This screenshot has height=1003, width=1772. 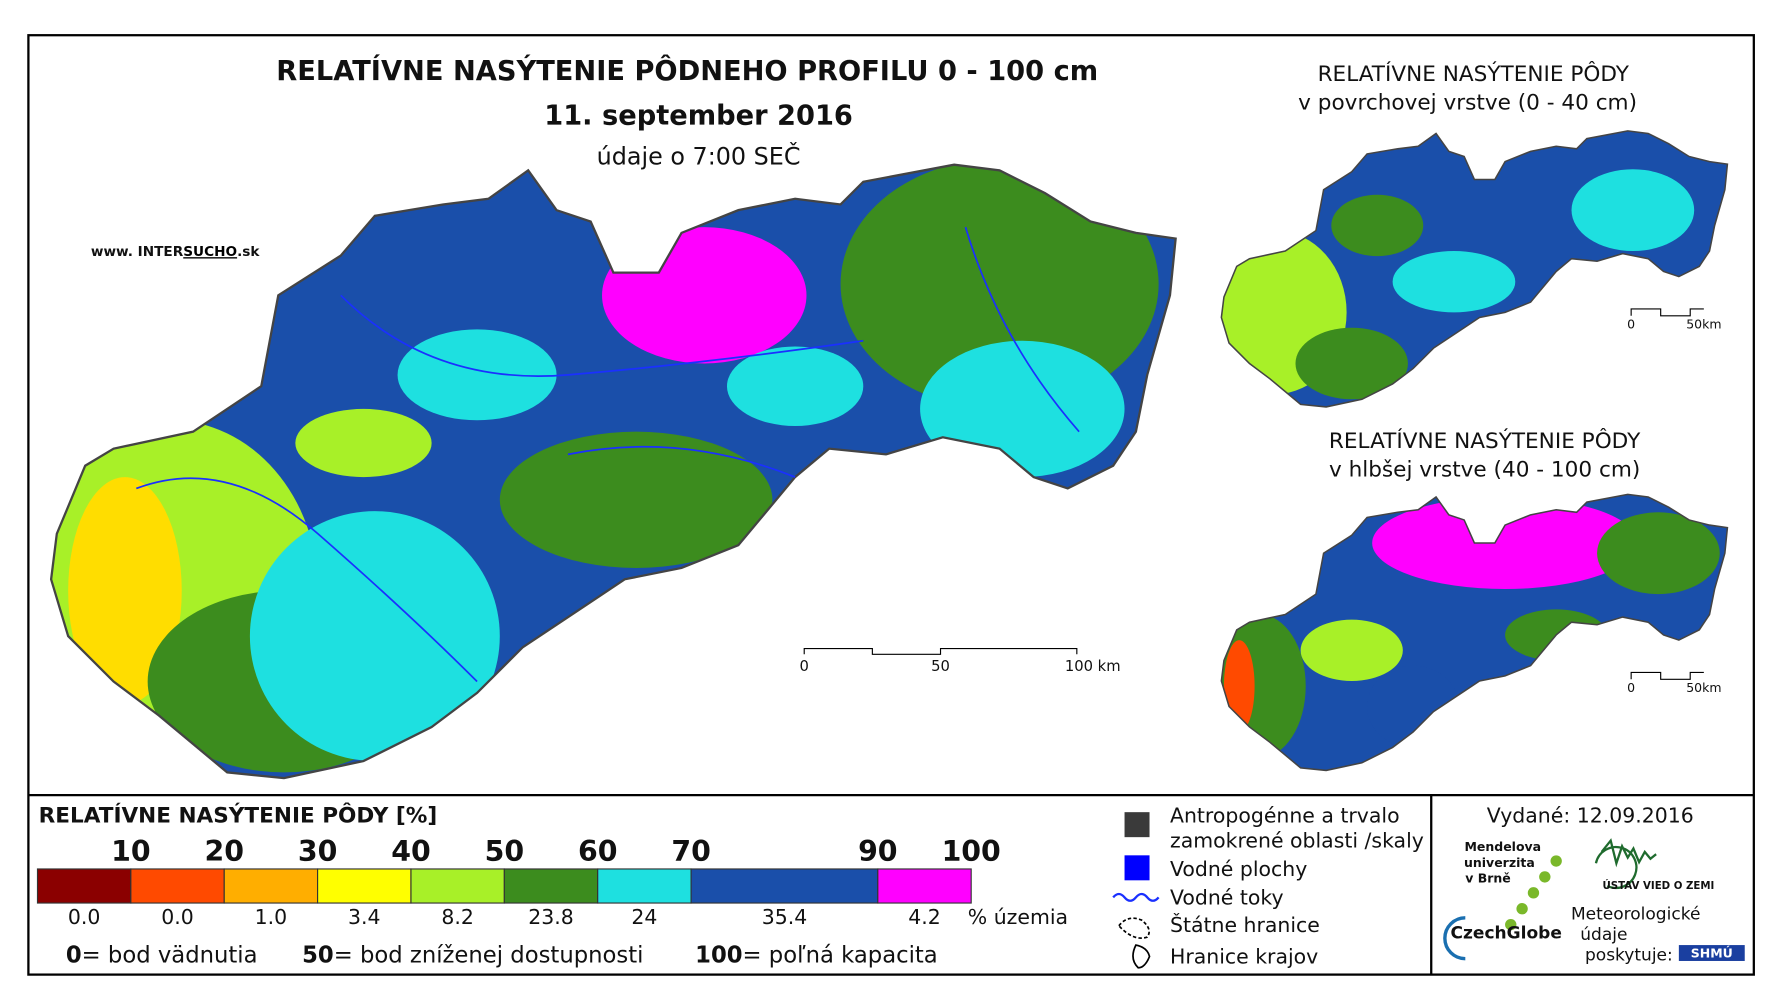 What do you see at coordinates (1484, 469) in the screenshot?
I see `inset-subtitle: v hlbšej vrstve (40 - 100 cm)` at bounding box center [1484, 469].